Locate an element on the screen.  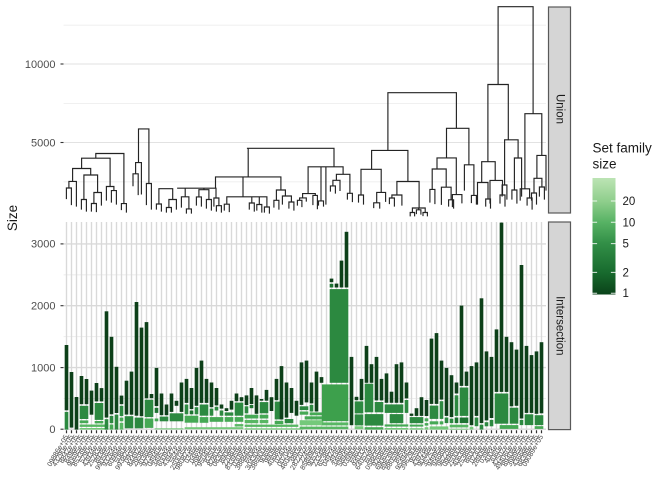
svg-text: 2 is located at coordinates (626, 273).